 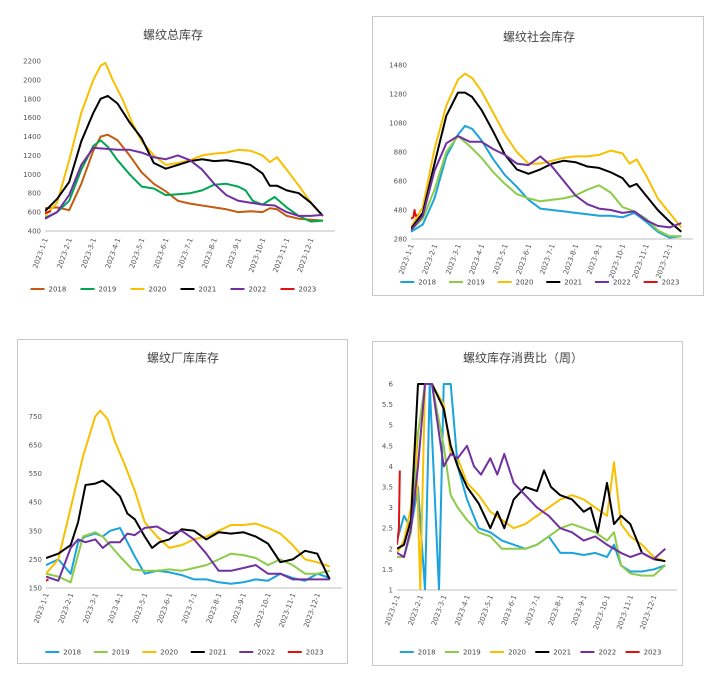 What do you see at coordinates (32, 118) in the screenshot?
I see `y-tick-label: 1600` at bounding box center [32, 118].